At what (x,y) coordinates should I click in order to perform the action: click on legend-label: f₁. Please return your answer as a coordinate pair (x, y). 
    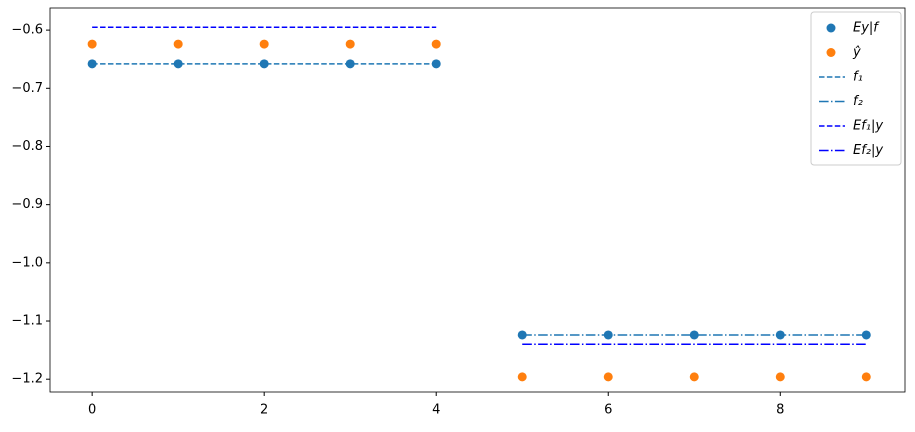
    Looking at the image, I should click on (858, 77).